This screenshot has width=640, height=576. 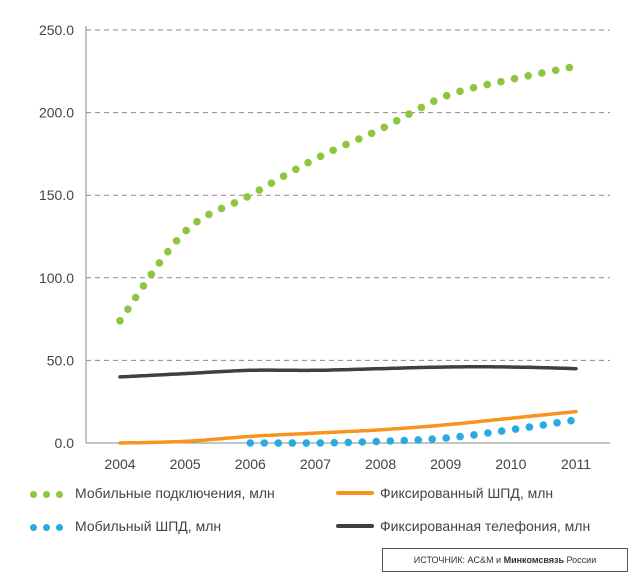 I want to click on x-tick-label: 2010, so click(x=510, y=464).